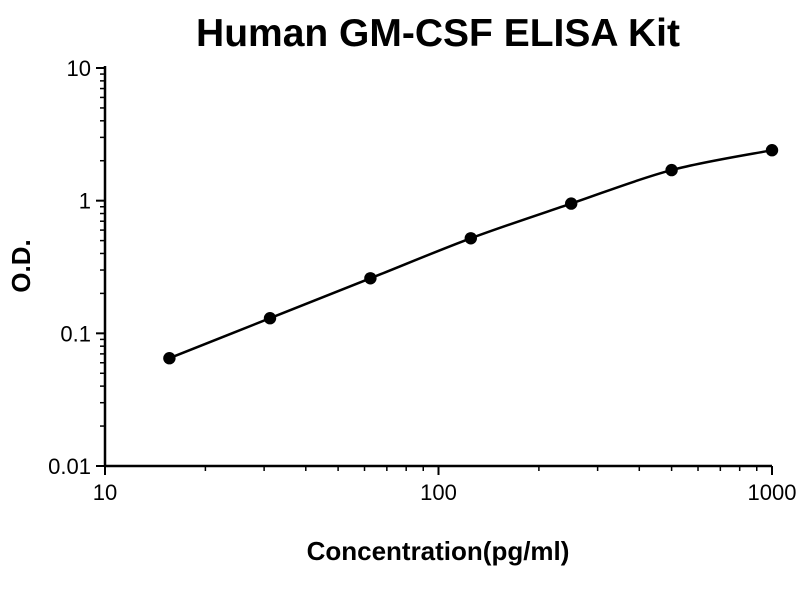  What do you see at coordinates (21, 265) in the screenshot?
I see `y-axis-label: O.D.` at bounding box center [21, 265].